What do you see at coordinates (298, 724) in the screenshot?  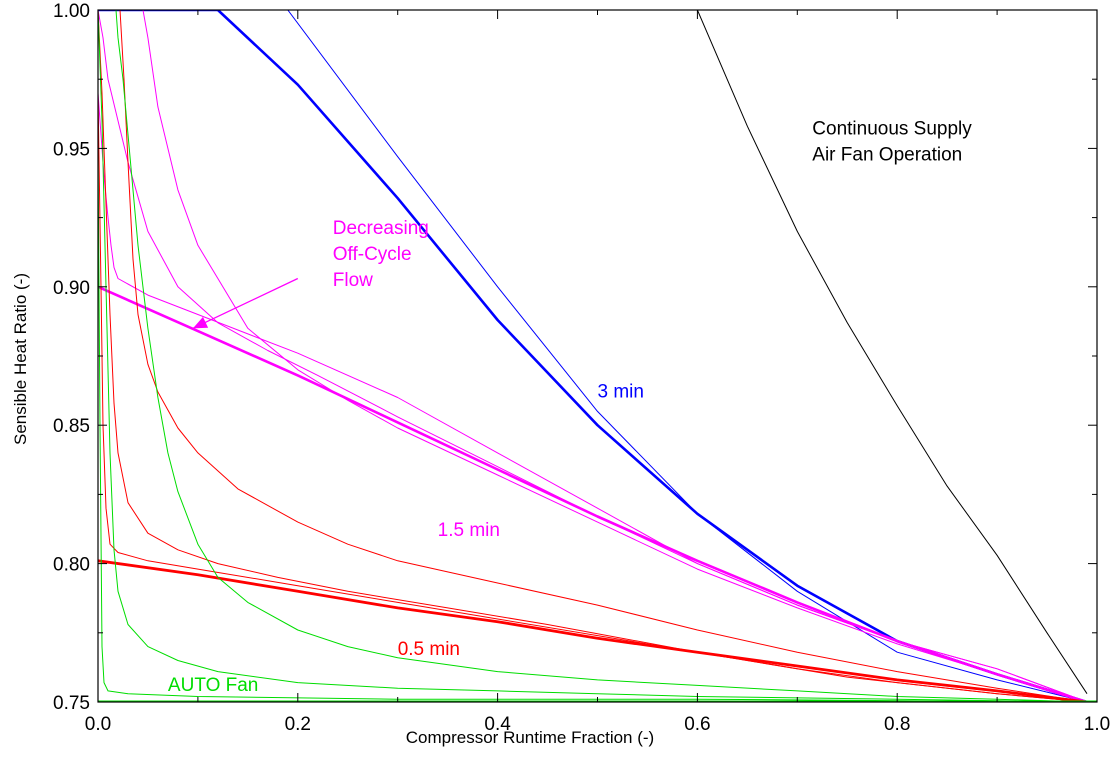 I see `x-tick-label: 0.2` at bounding box center [298, 724].